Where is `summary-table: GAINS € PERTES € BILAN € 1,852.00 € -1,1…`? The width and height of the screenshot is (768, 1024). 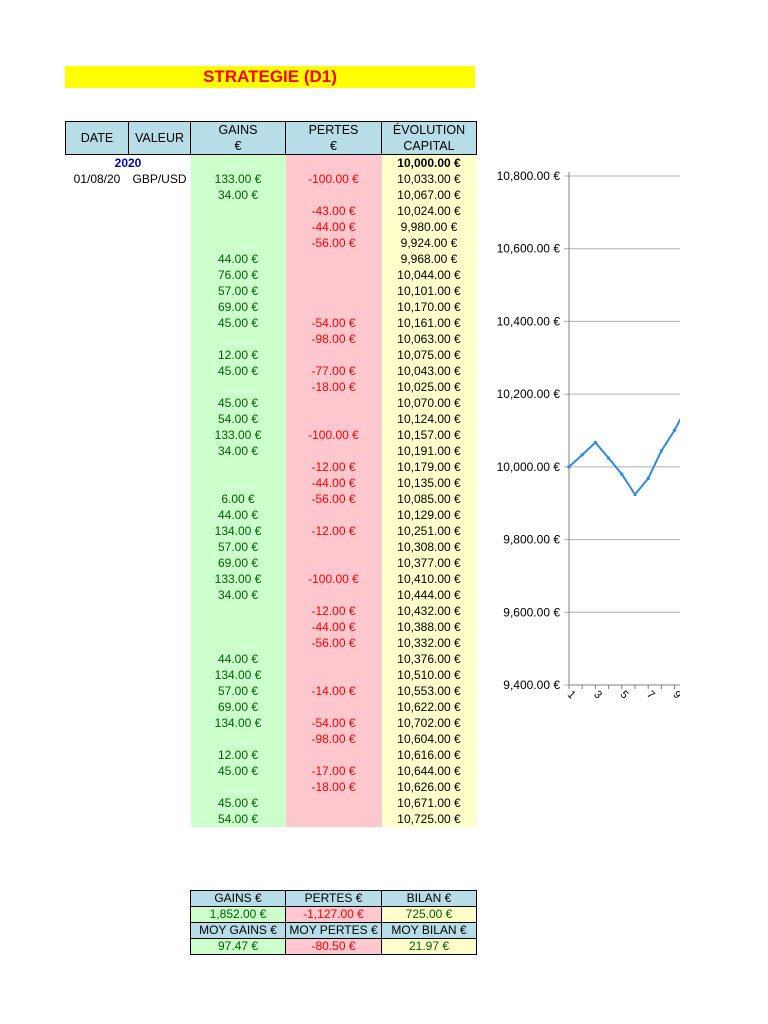 summary-table: GAINS € PERTES € BILAN € 1,852.00 € -1,1… is located at coordinates (333, 922).